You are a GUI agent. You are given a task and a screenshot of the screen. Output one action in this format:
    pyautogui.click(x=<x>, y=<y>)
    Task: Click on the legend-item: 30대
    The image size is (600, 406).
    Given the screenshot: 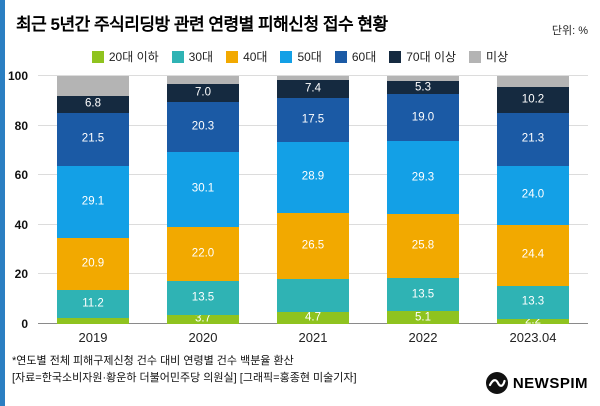 What is the action you would take?
    pyautogui.click(x=192, y=56)
    